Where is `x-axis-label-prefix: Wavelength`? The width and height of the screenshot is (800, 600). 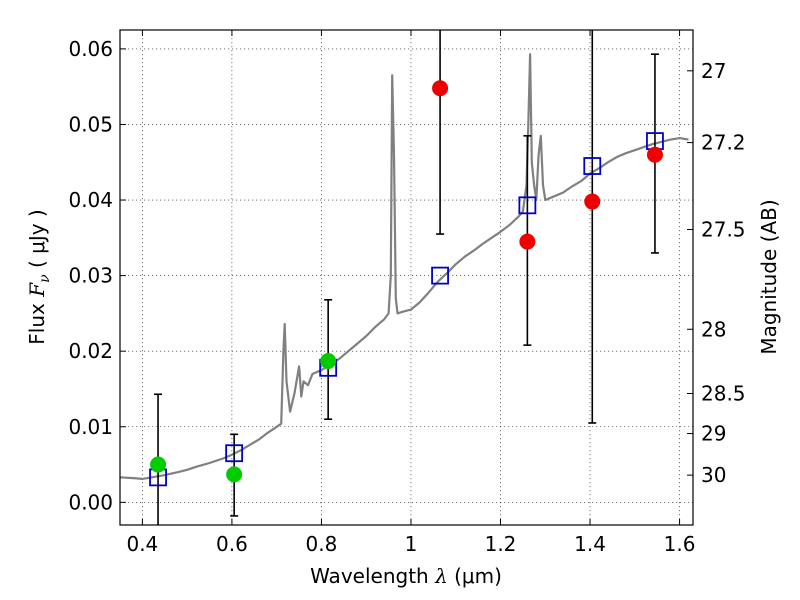 x-axis-label-prefix: Wavelength is located at coordinates (372, 576).